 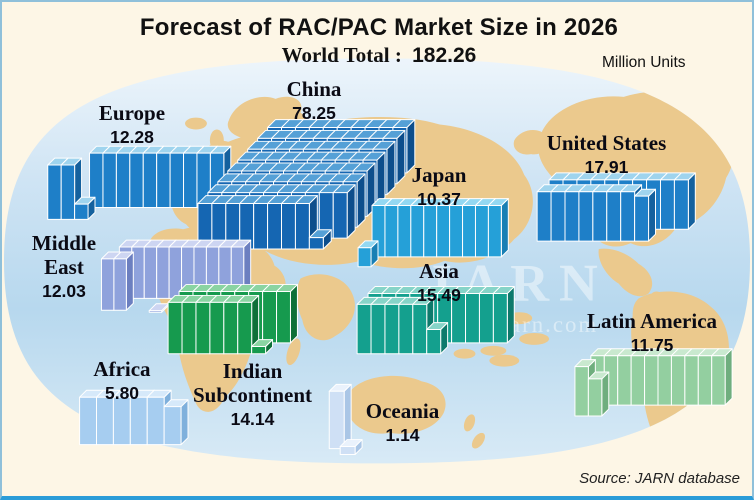 What do you see at coordinates (616, 207) in the screenshot?
I see `bar-cluster-united-states` at bounding box center [616, 207].